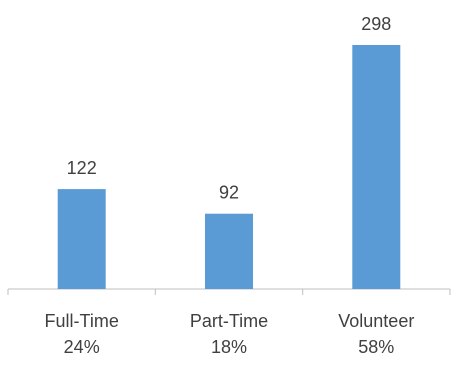 The width and height of the screenshot is (458, 365). I want to click on x-ticks-group, so click(229, 292).